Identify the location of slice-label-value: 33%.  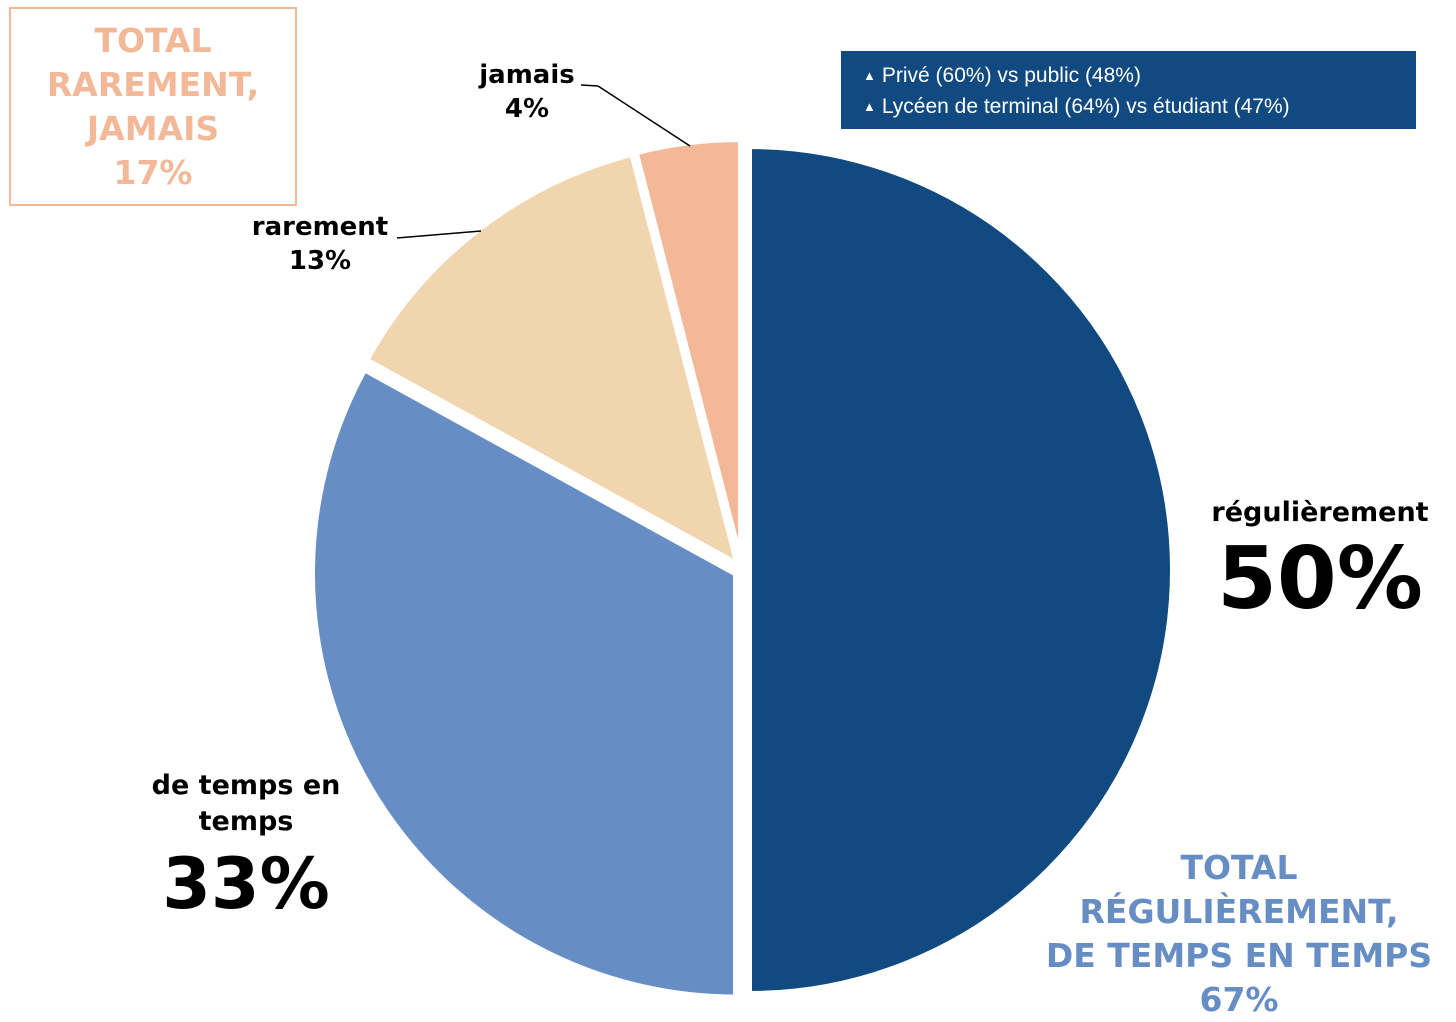
(246, 884).